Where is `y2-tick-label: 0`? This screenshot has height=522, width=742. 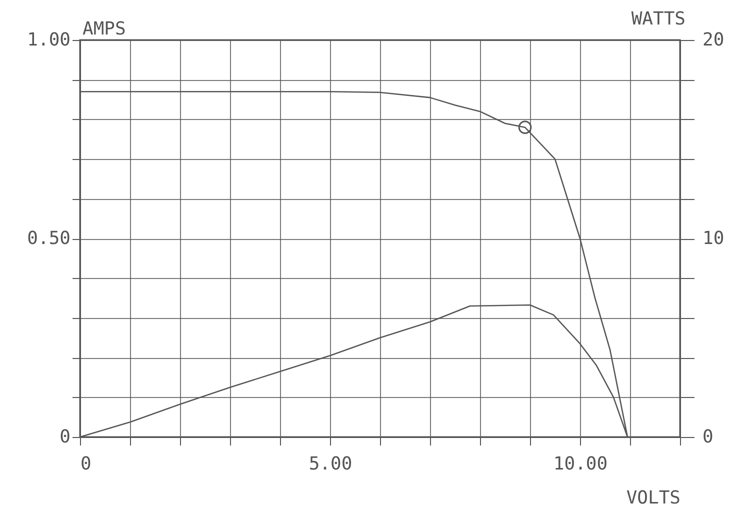
y2-tick-label: 0 is located at coordinates (708, 437).